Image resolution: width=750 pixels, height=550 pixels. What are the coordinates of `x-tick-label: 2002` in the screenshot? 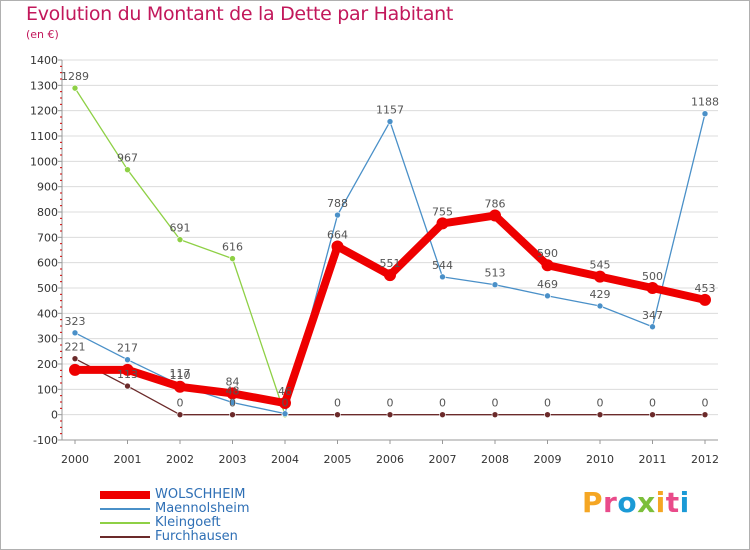 It's located at (180, 459).